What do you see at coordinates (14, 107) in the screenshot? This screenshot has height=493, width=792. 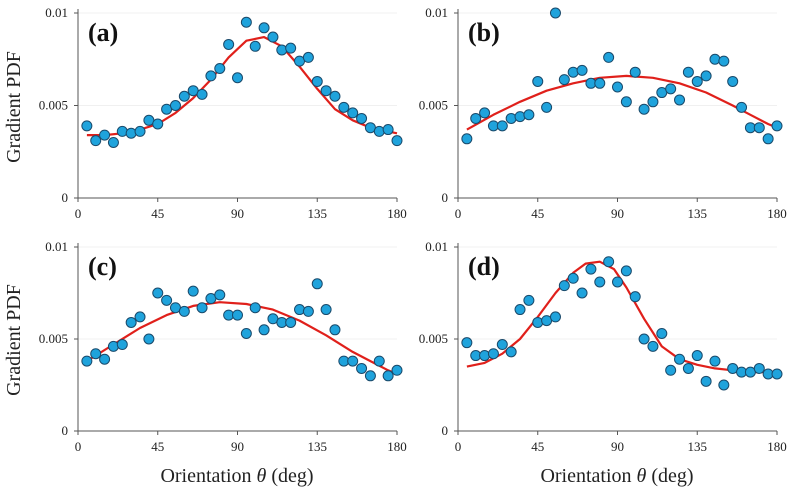 I see `y-axis-label-top: Gradient PDF` at bounding box center [14, 107].